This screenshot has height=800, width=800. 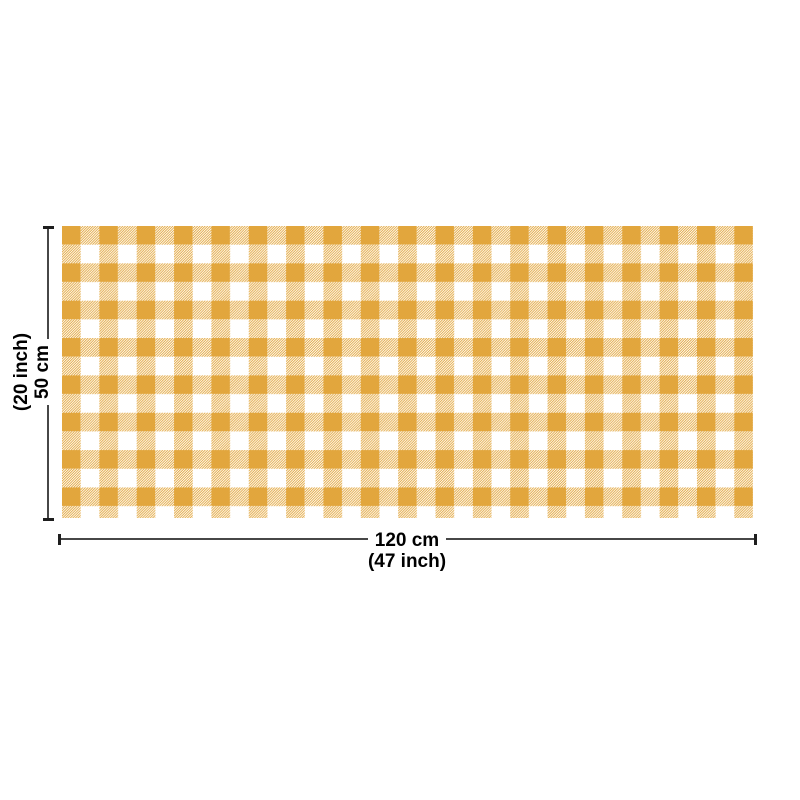 What do you see at coordinates (48, 283) in the screenshot?
I see `height-dimension-line-upper` at bounding box center [48, 283].